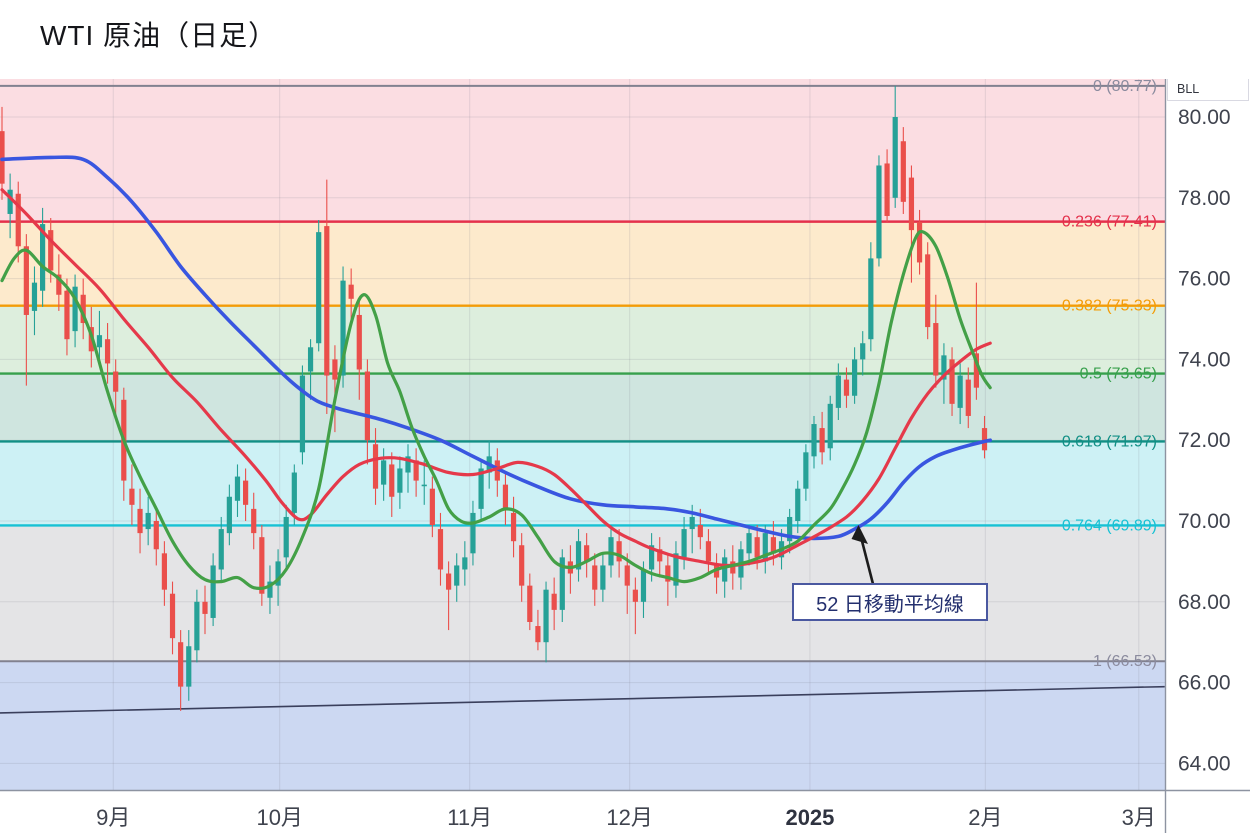 This screenshot has width=1250, height=833. I want to click on fib-label: 0 (80.77), so click(1125, 86).